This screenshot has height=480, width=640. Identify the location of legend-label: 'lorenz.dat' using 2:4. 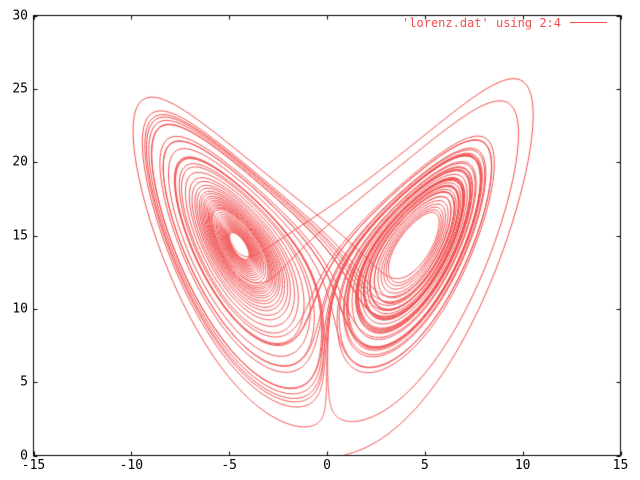
(481, 22).